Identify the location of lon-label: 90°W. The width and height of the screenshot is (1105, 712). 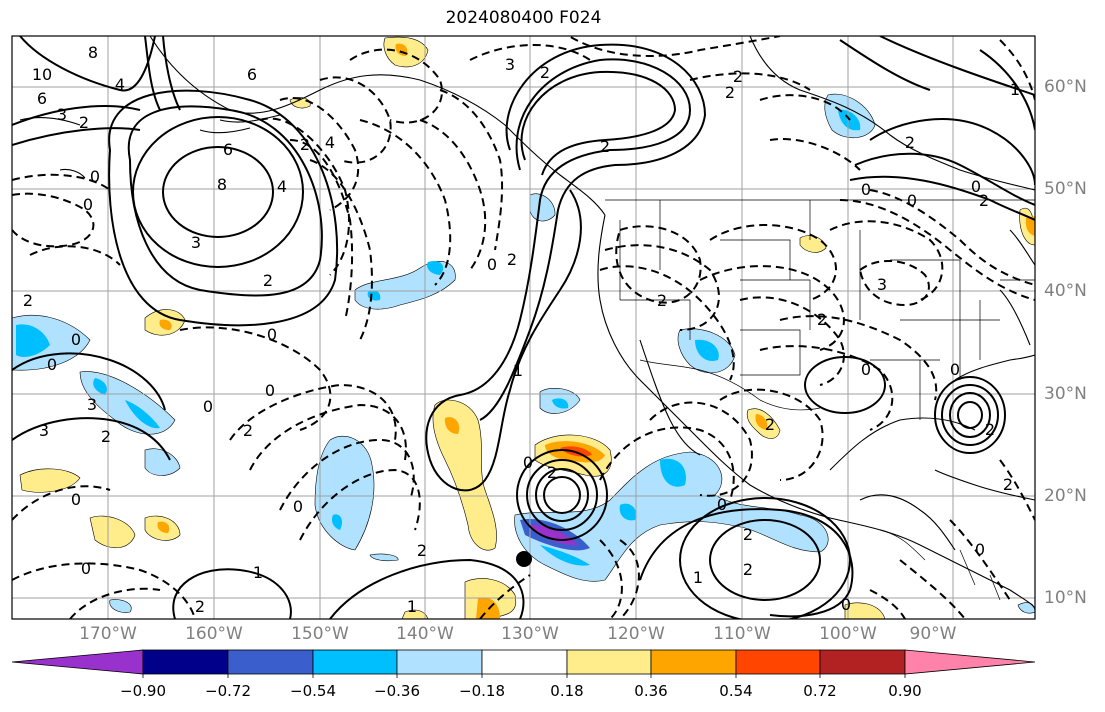
(933, 634).